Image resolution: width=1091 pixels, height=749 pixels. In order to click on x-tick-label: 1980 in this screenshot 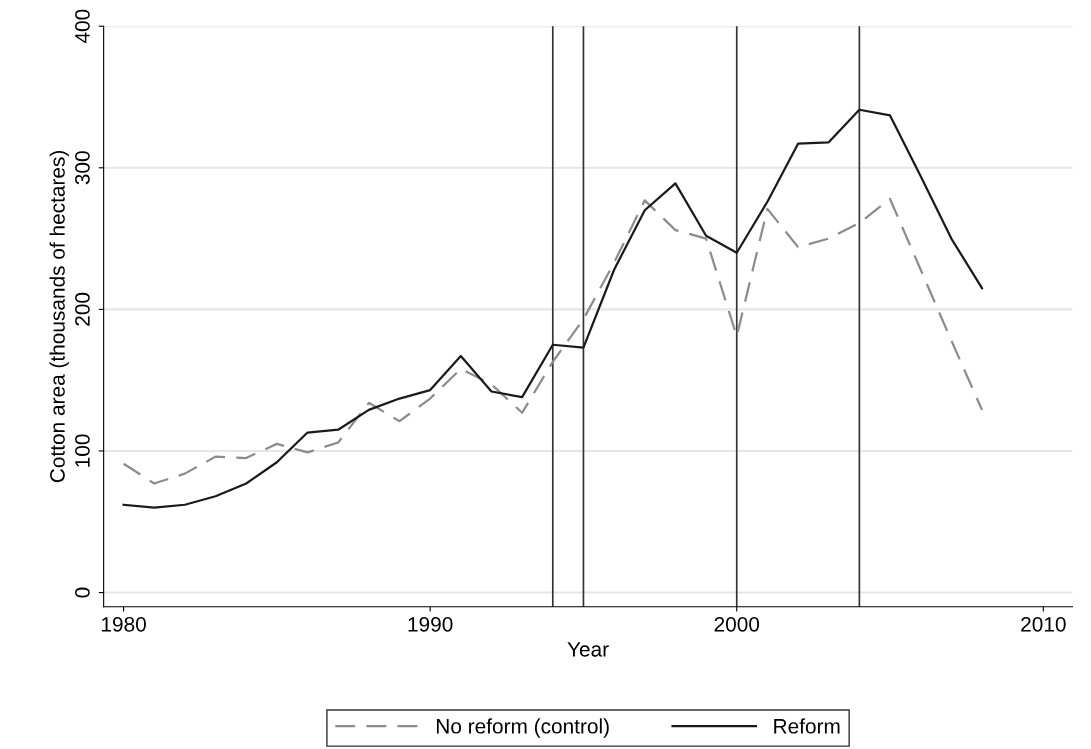, I will do `click(123, 624)`.